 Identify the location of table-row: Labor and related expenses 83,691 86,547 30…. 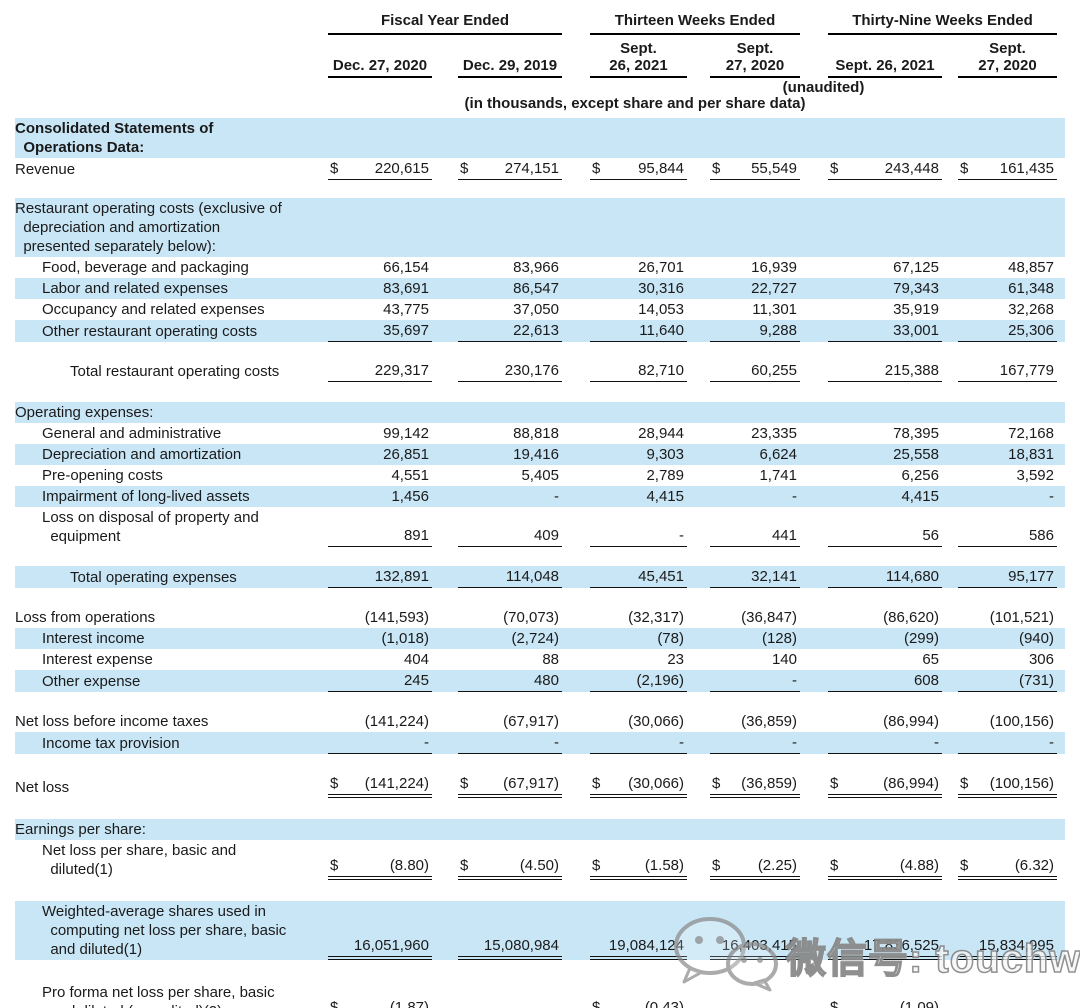
(540, 288).